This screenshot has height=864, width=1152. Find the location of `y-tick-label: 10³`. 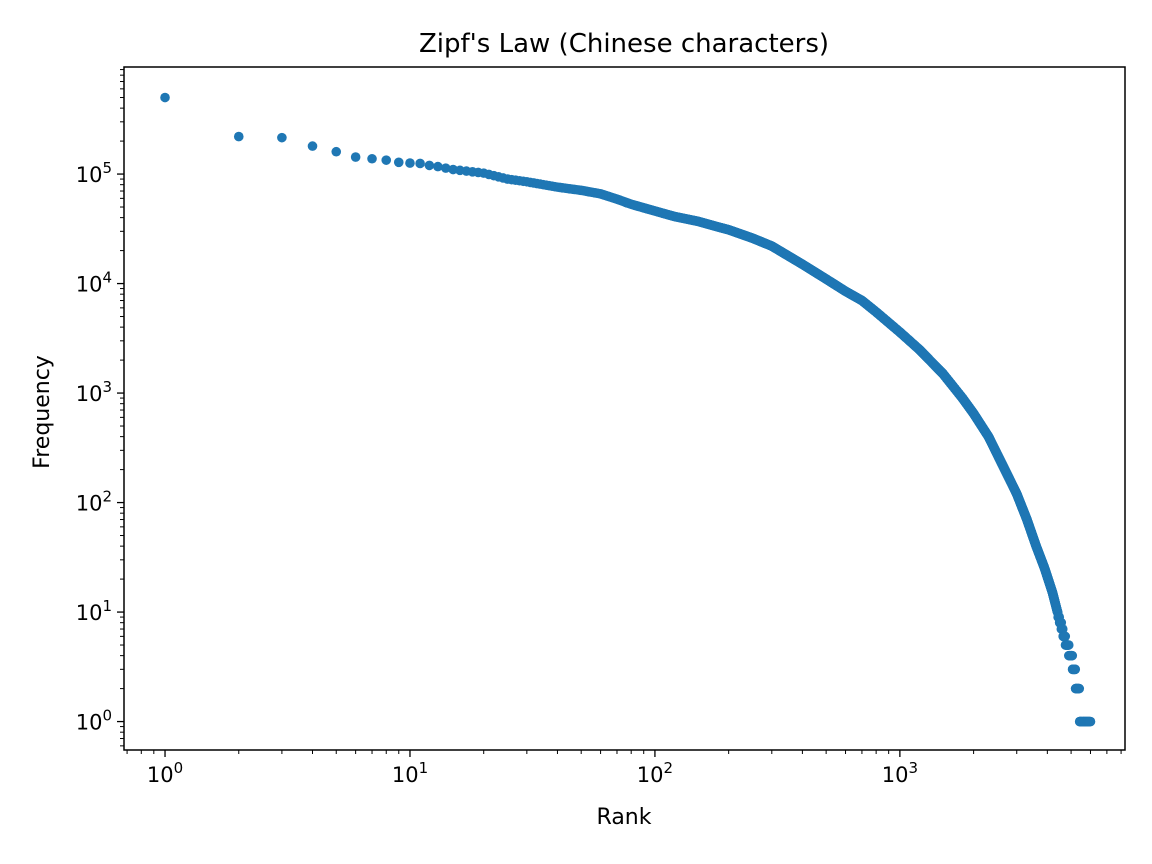

y-tick-label: 10³ is located at coordinates (94, 392).